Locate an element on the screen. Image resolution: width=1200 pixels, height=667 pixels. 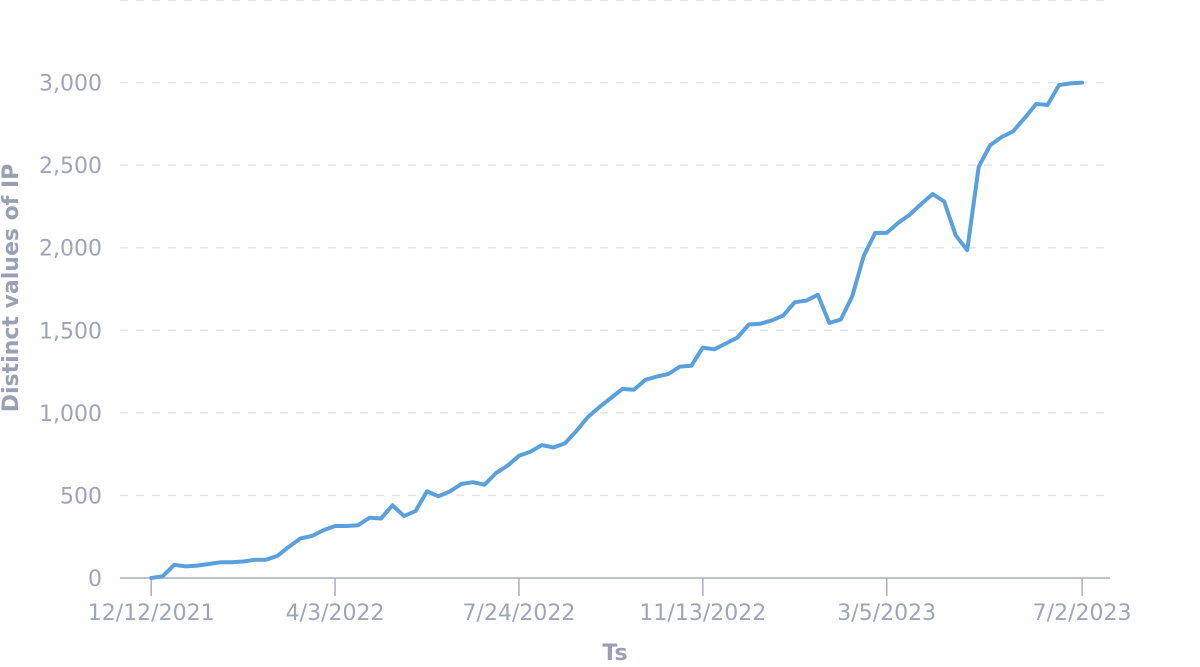
y-tick-label: 0 is located at coordinates (95, 579).